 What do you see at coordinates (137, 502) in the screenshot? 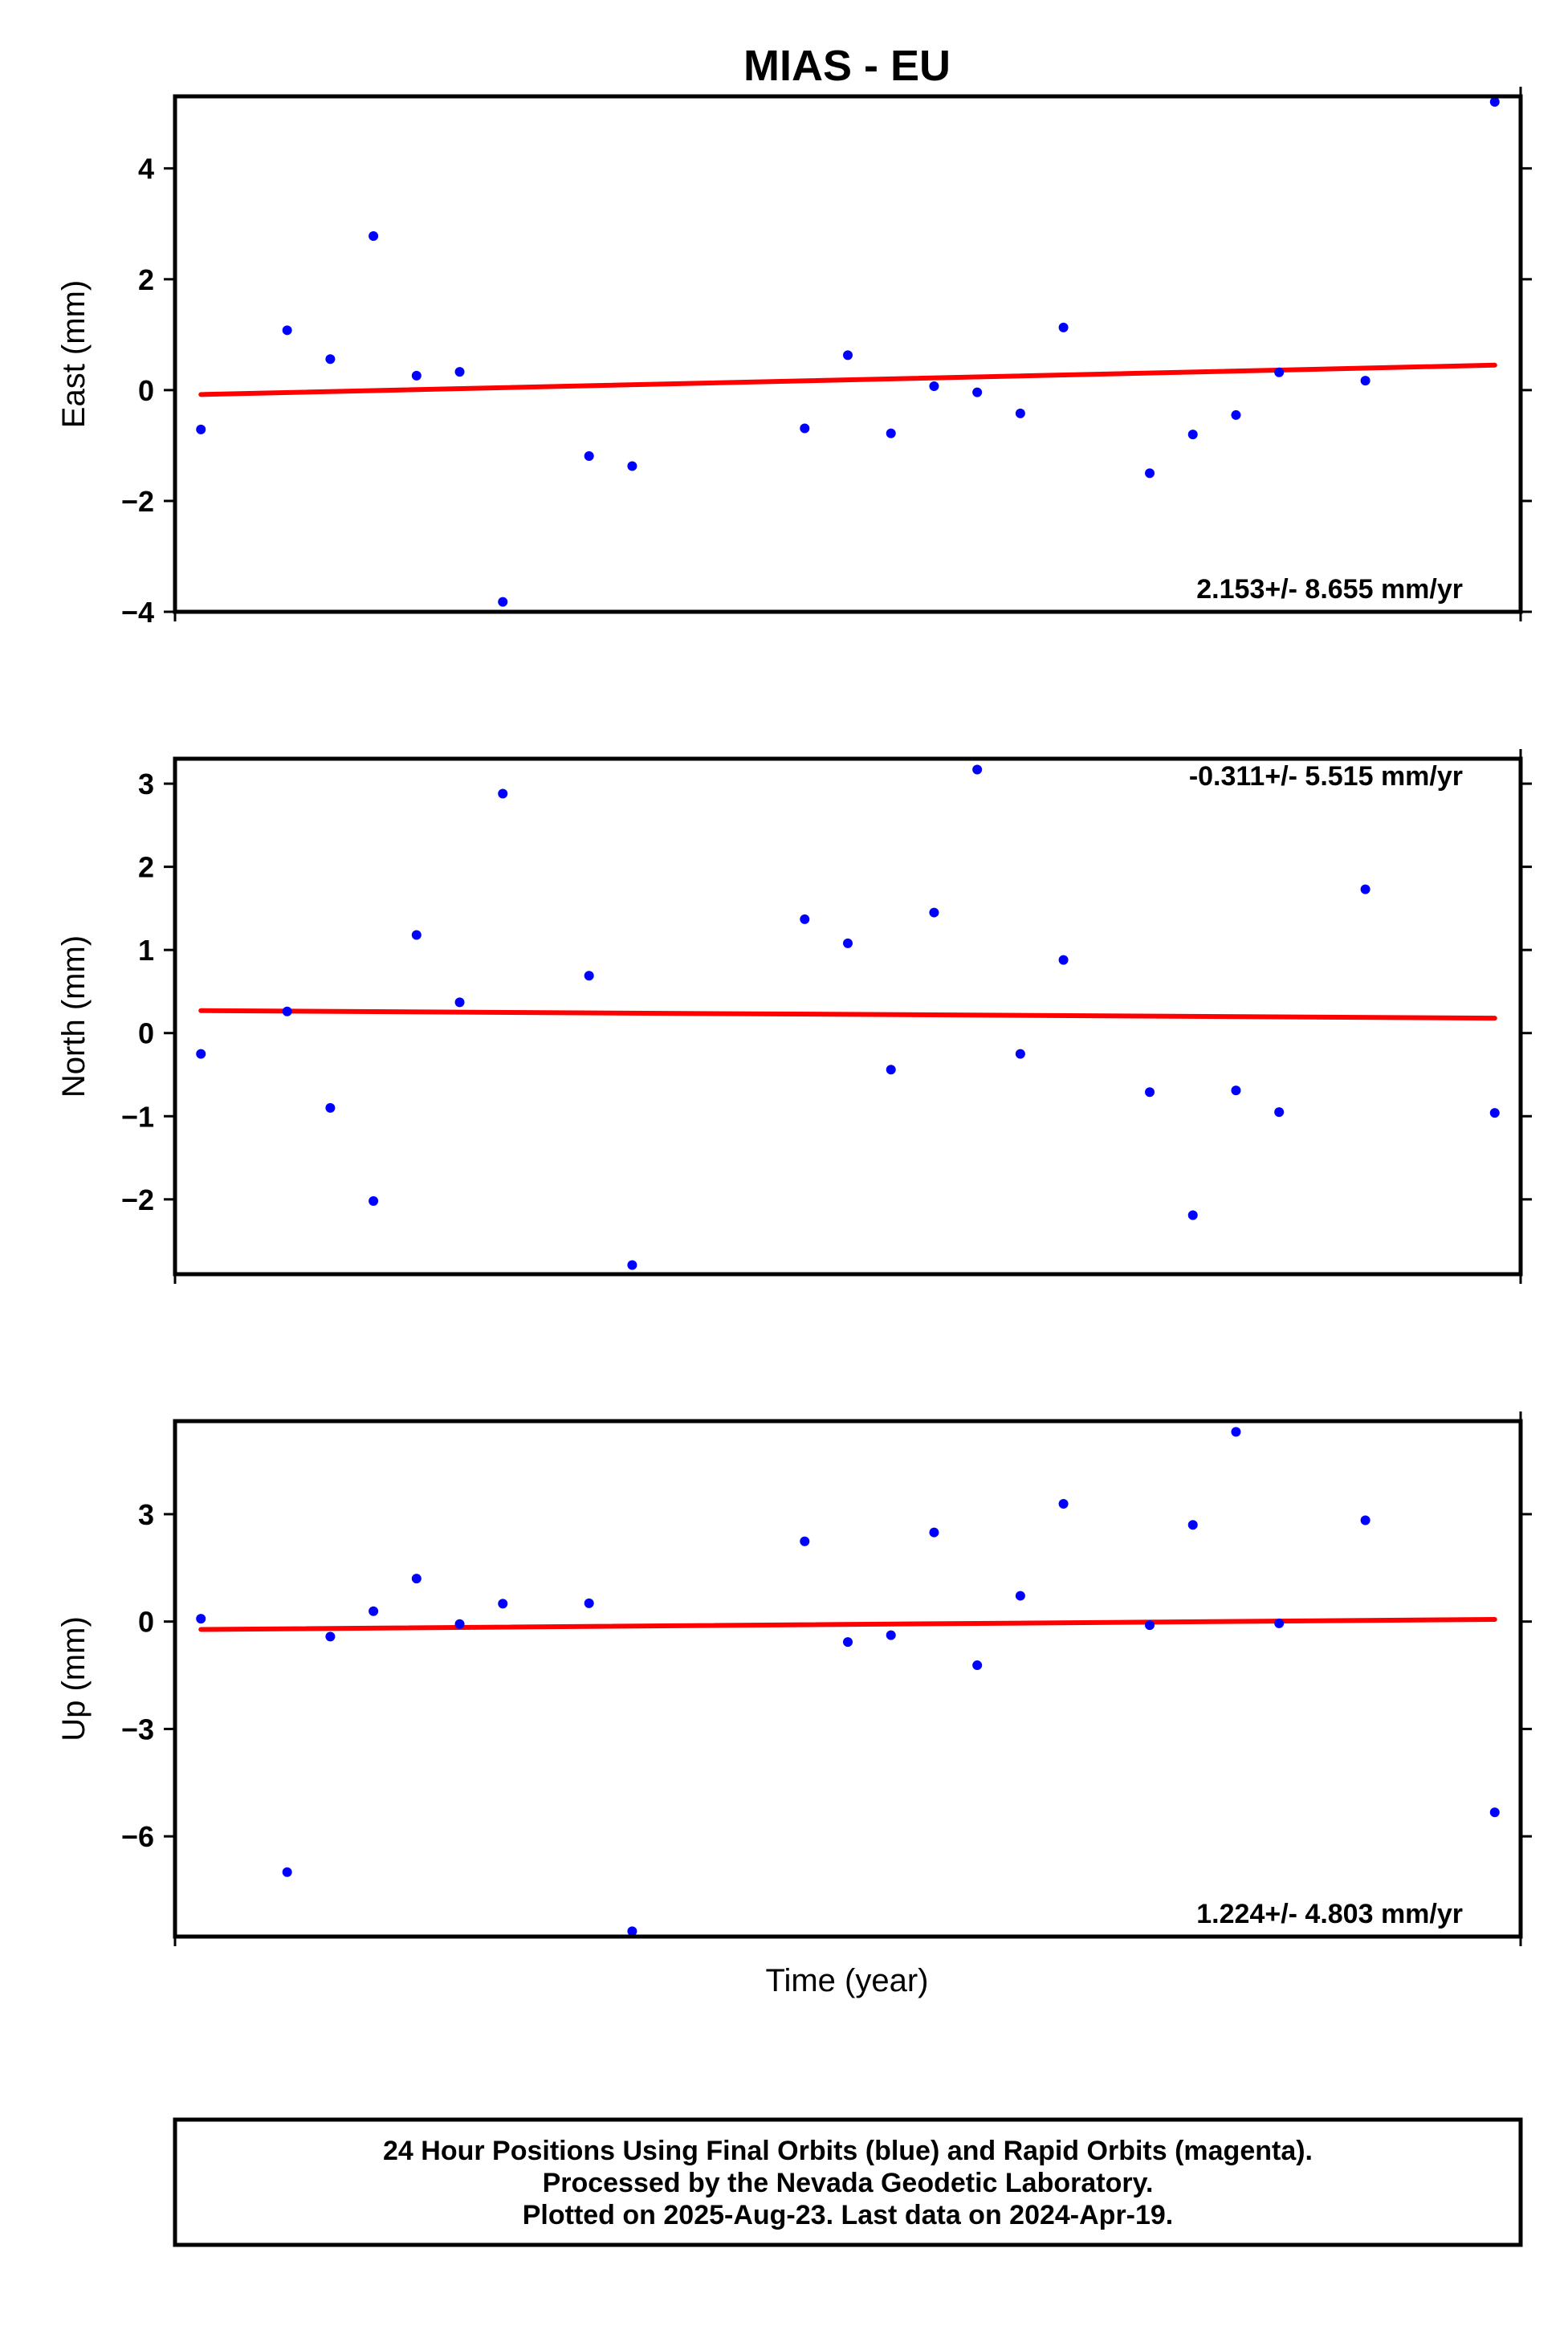
I see `east-tick-label: −2` at bounding box center [137, 502].